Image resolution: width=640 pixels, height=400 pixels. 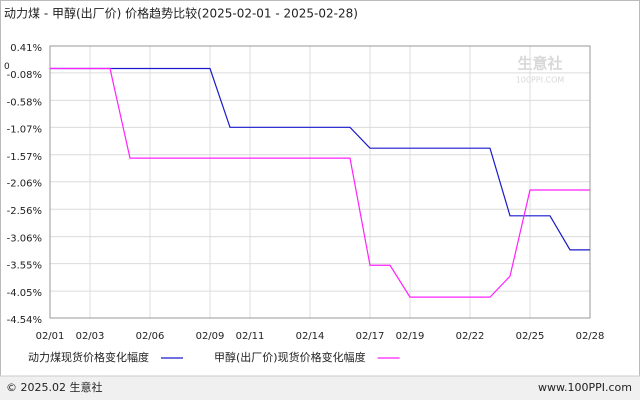 I want to click on x-tick-label: 02/19, so click(x=410, y=336).